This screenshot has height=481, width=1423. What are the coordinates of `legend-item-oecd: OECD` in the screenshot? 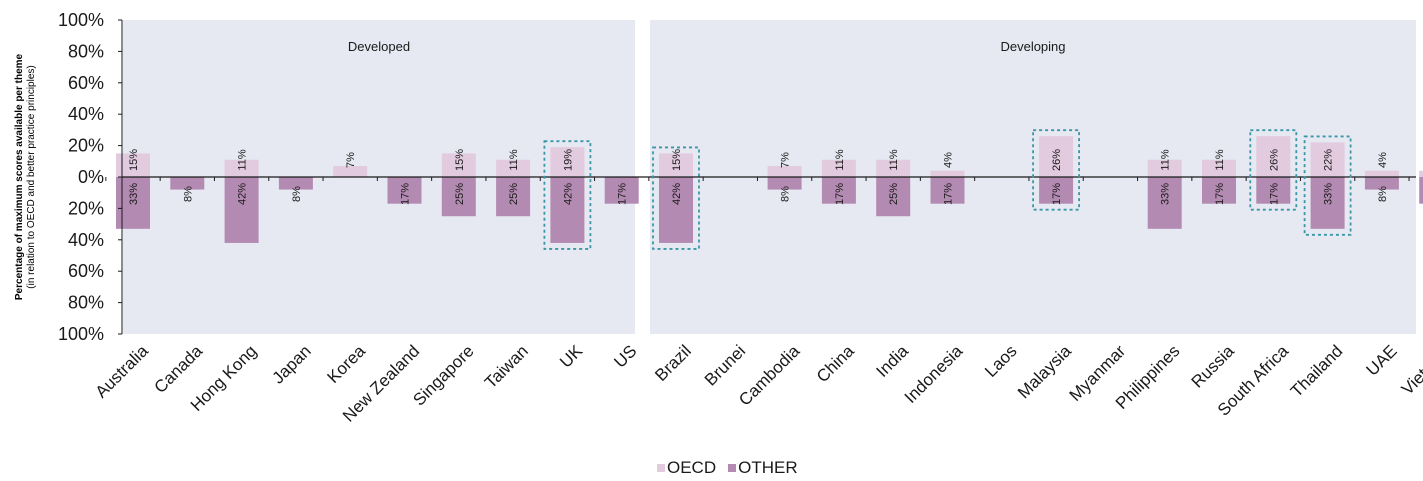 It's located at (686, 468).